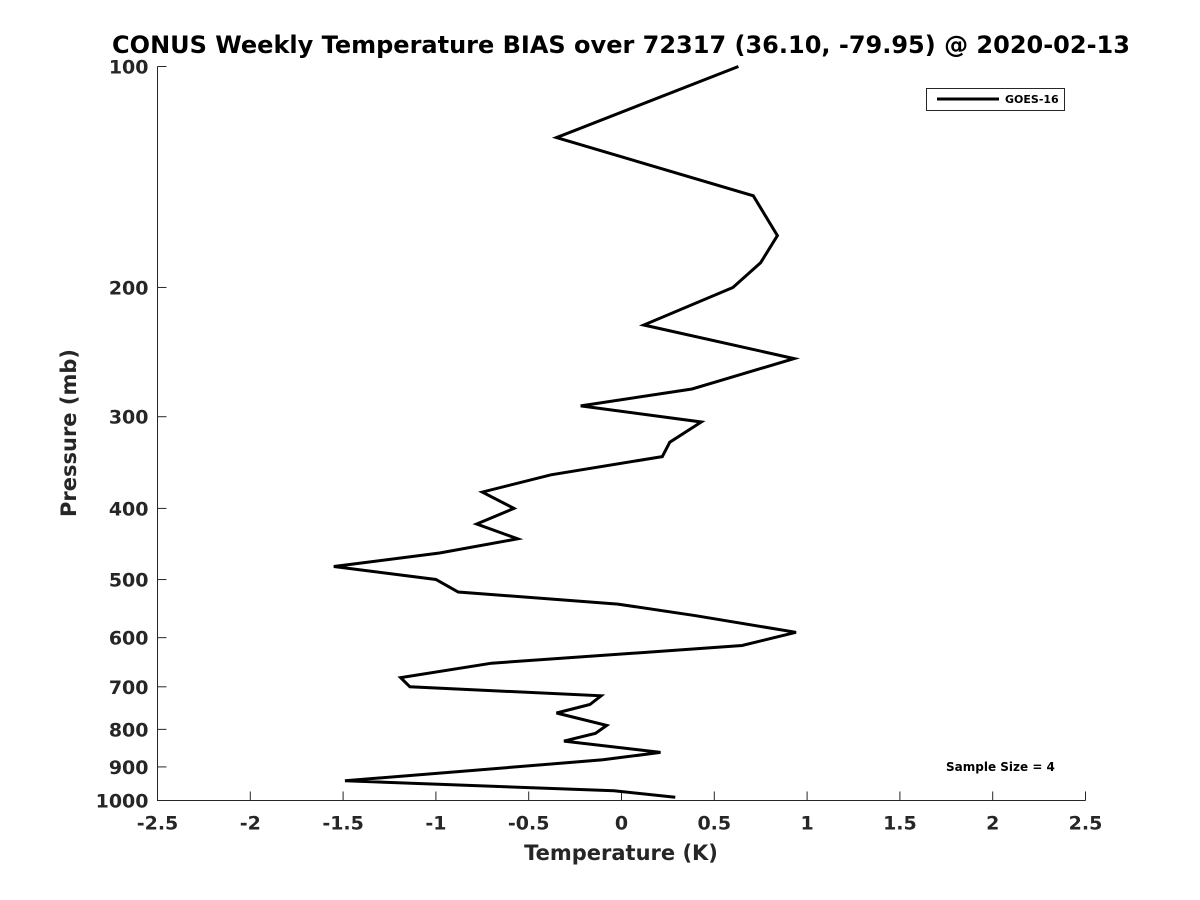 The width and height of the screenshot is (1200, 900). Describe the element at coordinates (129, 730) in the screenshot. I see `y-tick-label: 800` at that location.